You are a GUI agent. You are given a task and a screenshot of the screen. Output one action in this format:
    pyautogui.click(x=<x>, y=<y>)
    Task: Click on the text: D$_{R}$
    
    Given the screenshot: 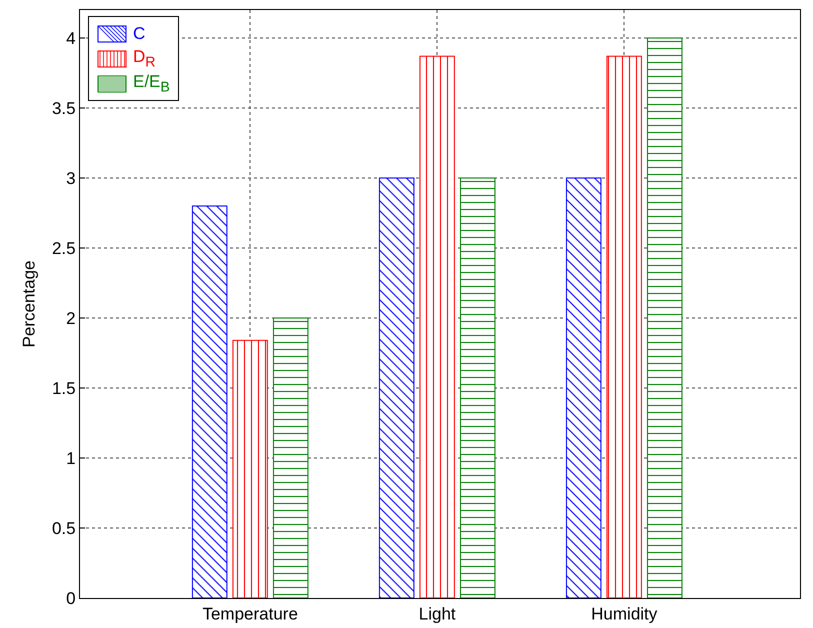 What is the action you would take?
    pyautogui.click(x=144, y=58)
    